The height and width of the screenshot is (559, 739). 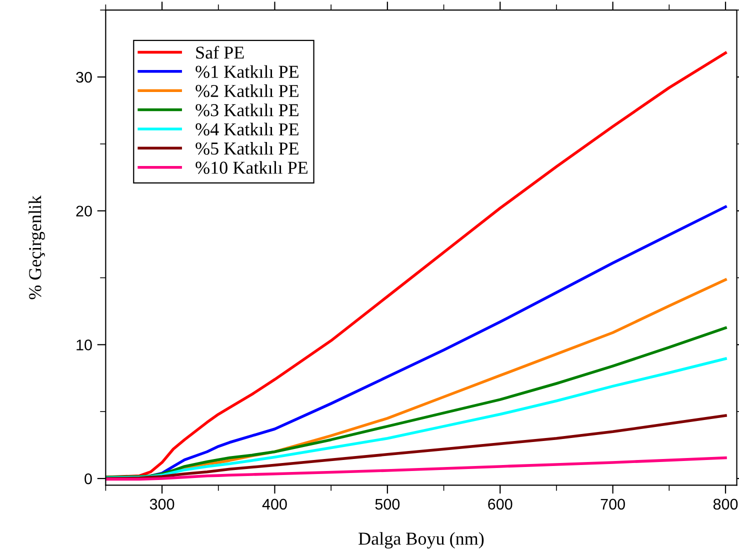 What do you see at coordinates (247, 148) in the screenshot?
I see `legend-label: %5 Katkılı PE` at bounding box center [247, 148].